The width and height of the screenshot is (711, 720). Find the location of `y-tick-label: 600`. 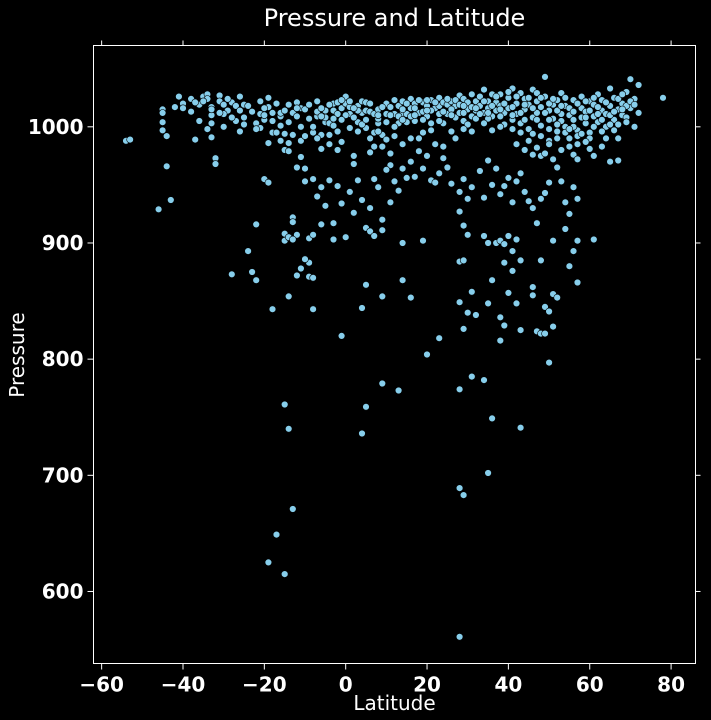

y-tick-label: 600 is located at coordinates (63, 591).